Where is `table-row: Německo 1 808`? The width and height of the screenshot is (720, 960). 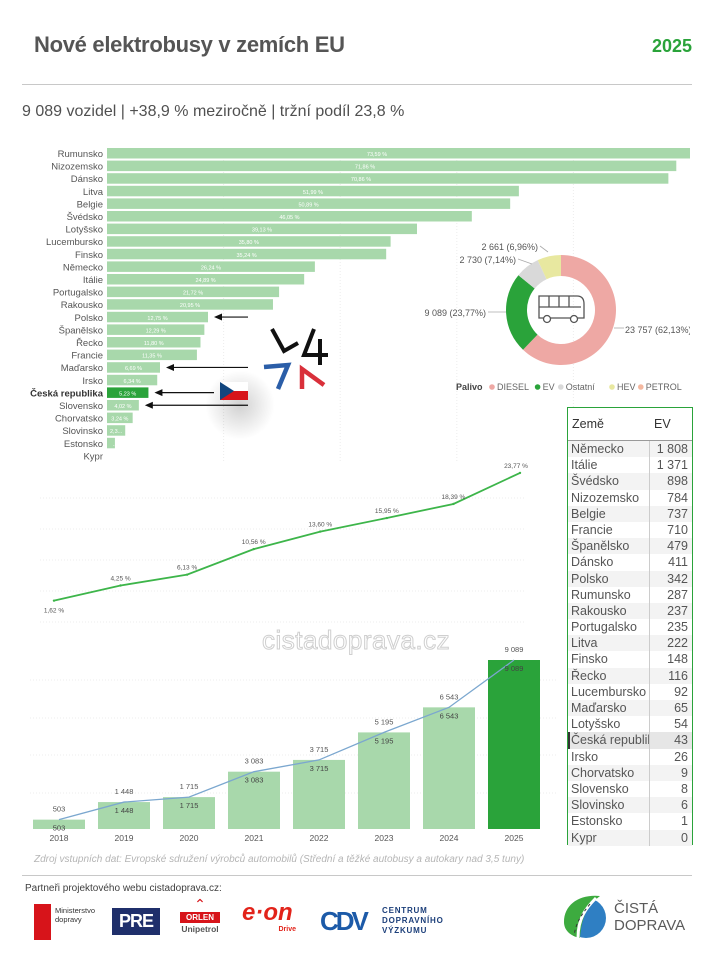
table-row: Německo 1 808 is located at coordinates (630, 449).